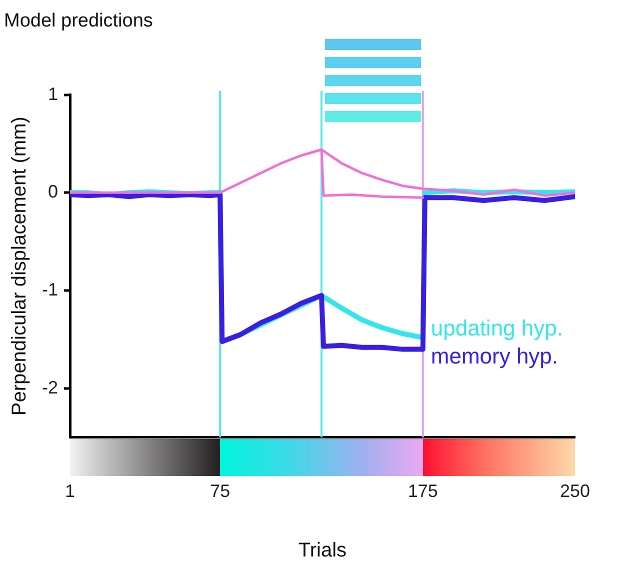 The image size is (634, 571). What do you see at coordinates (50, 290) in the screenshot?
I see `y-tick-label: -1` at bounding box center [50, 290].